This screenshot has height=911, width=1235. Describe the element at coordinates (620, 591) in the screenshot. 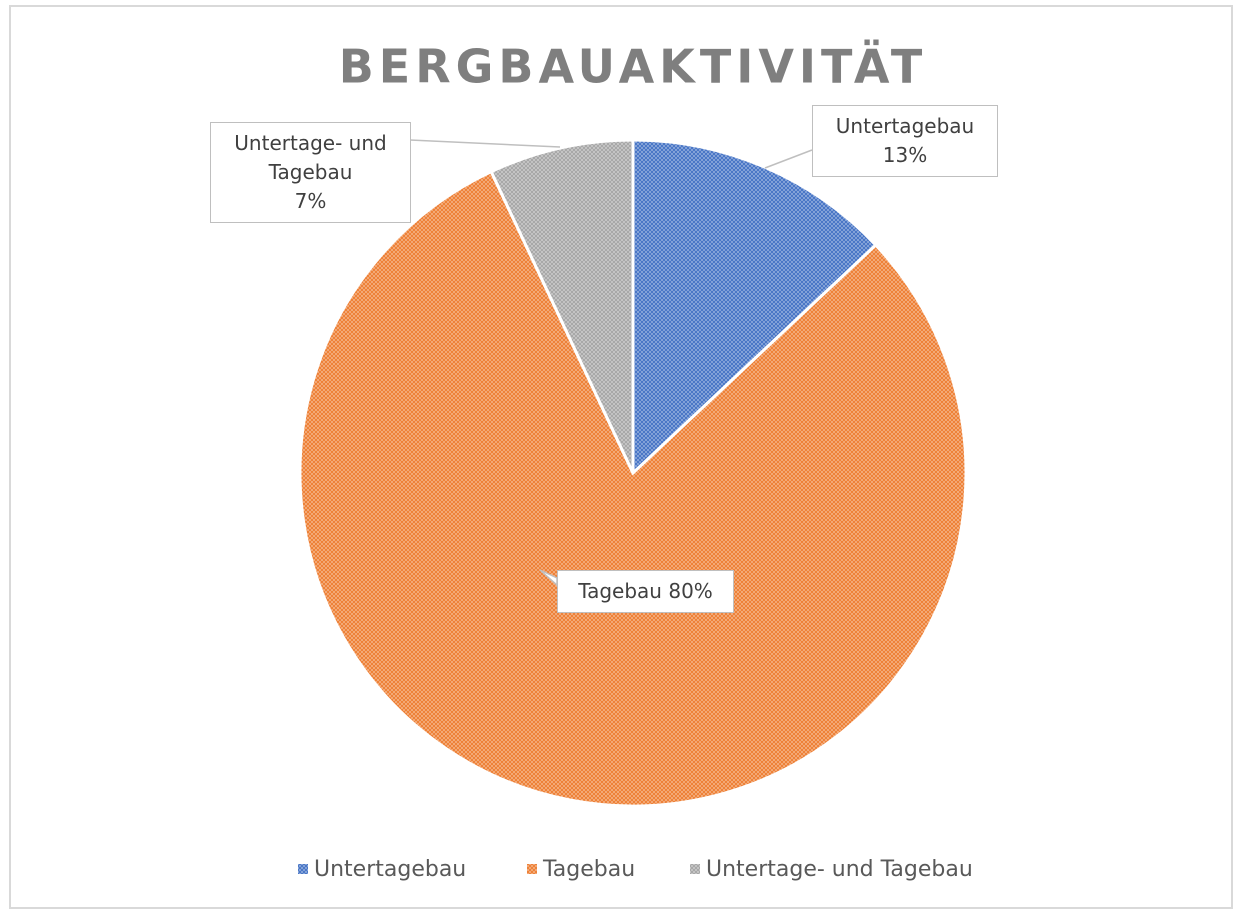

I see `label-category: Tagebau` at that location.